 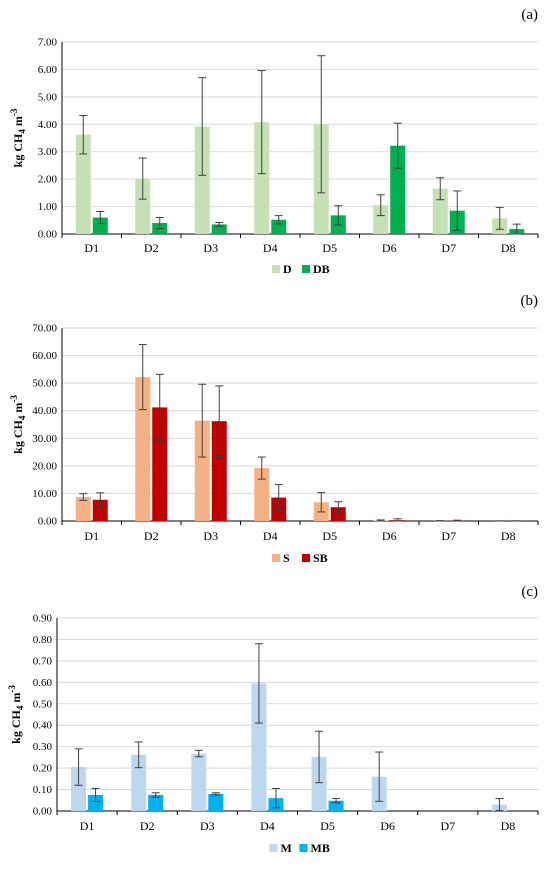 What do you see at coordinates (276, 558) in the screenshot?
I see `legend-swatch-S` at bounding box center [276, 558].